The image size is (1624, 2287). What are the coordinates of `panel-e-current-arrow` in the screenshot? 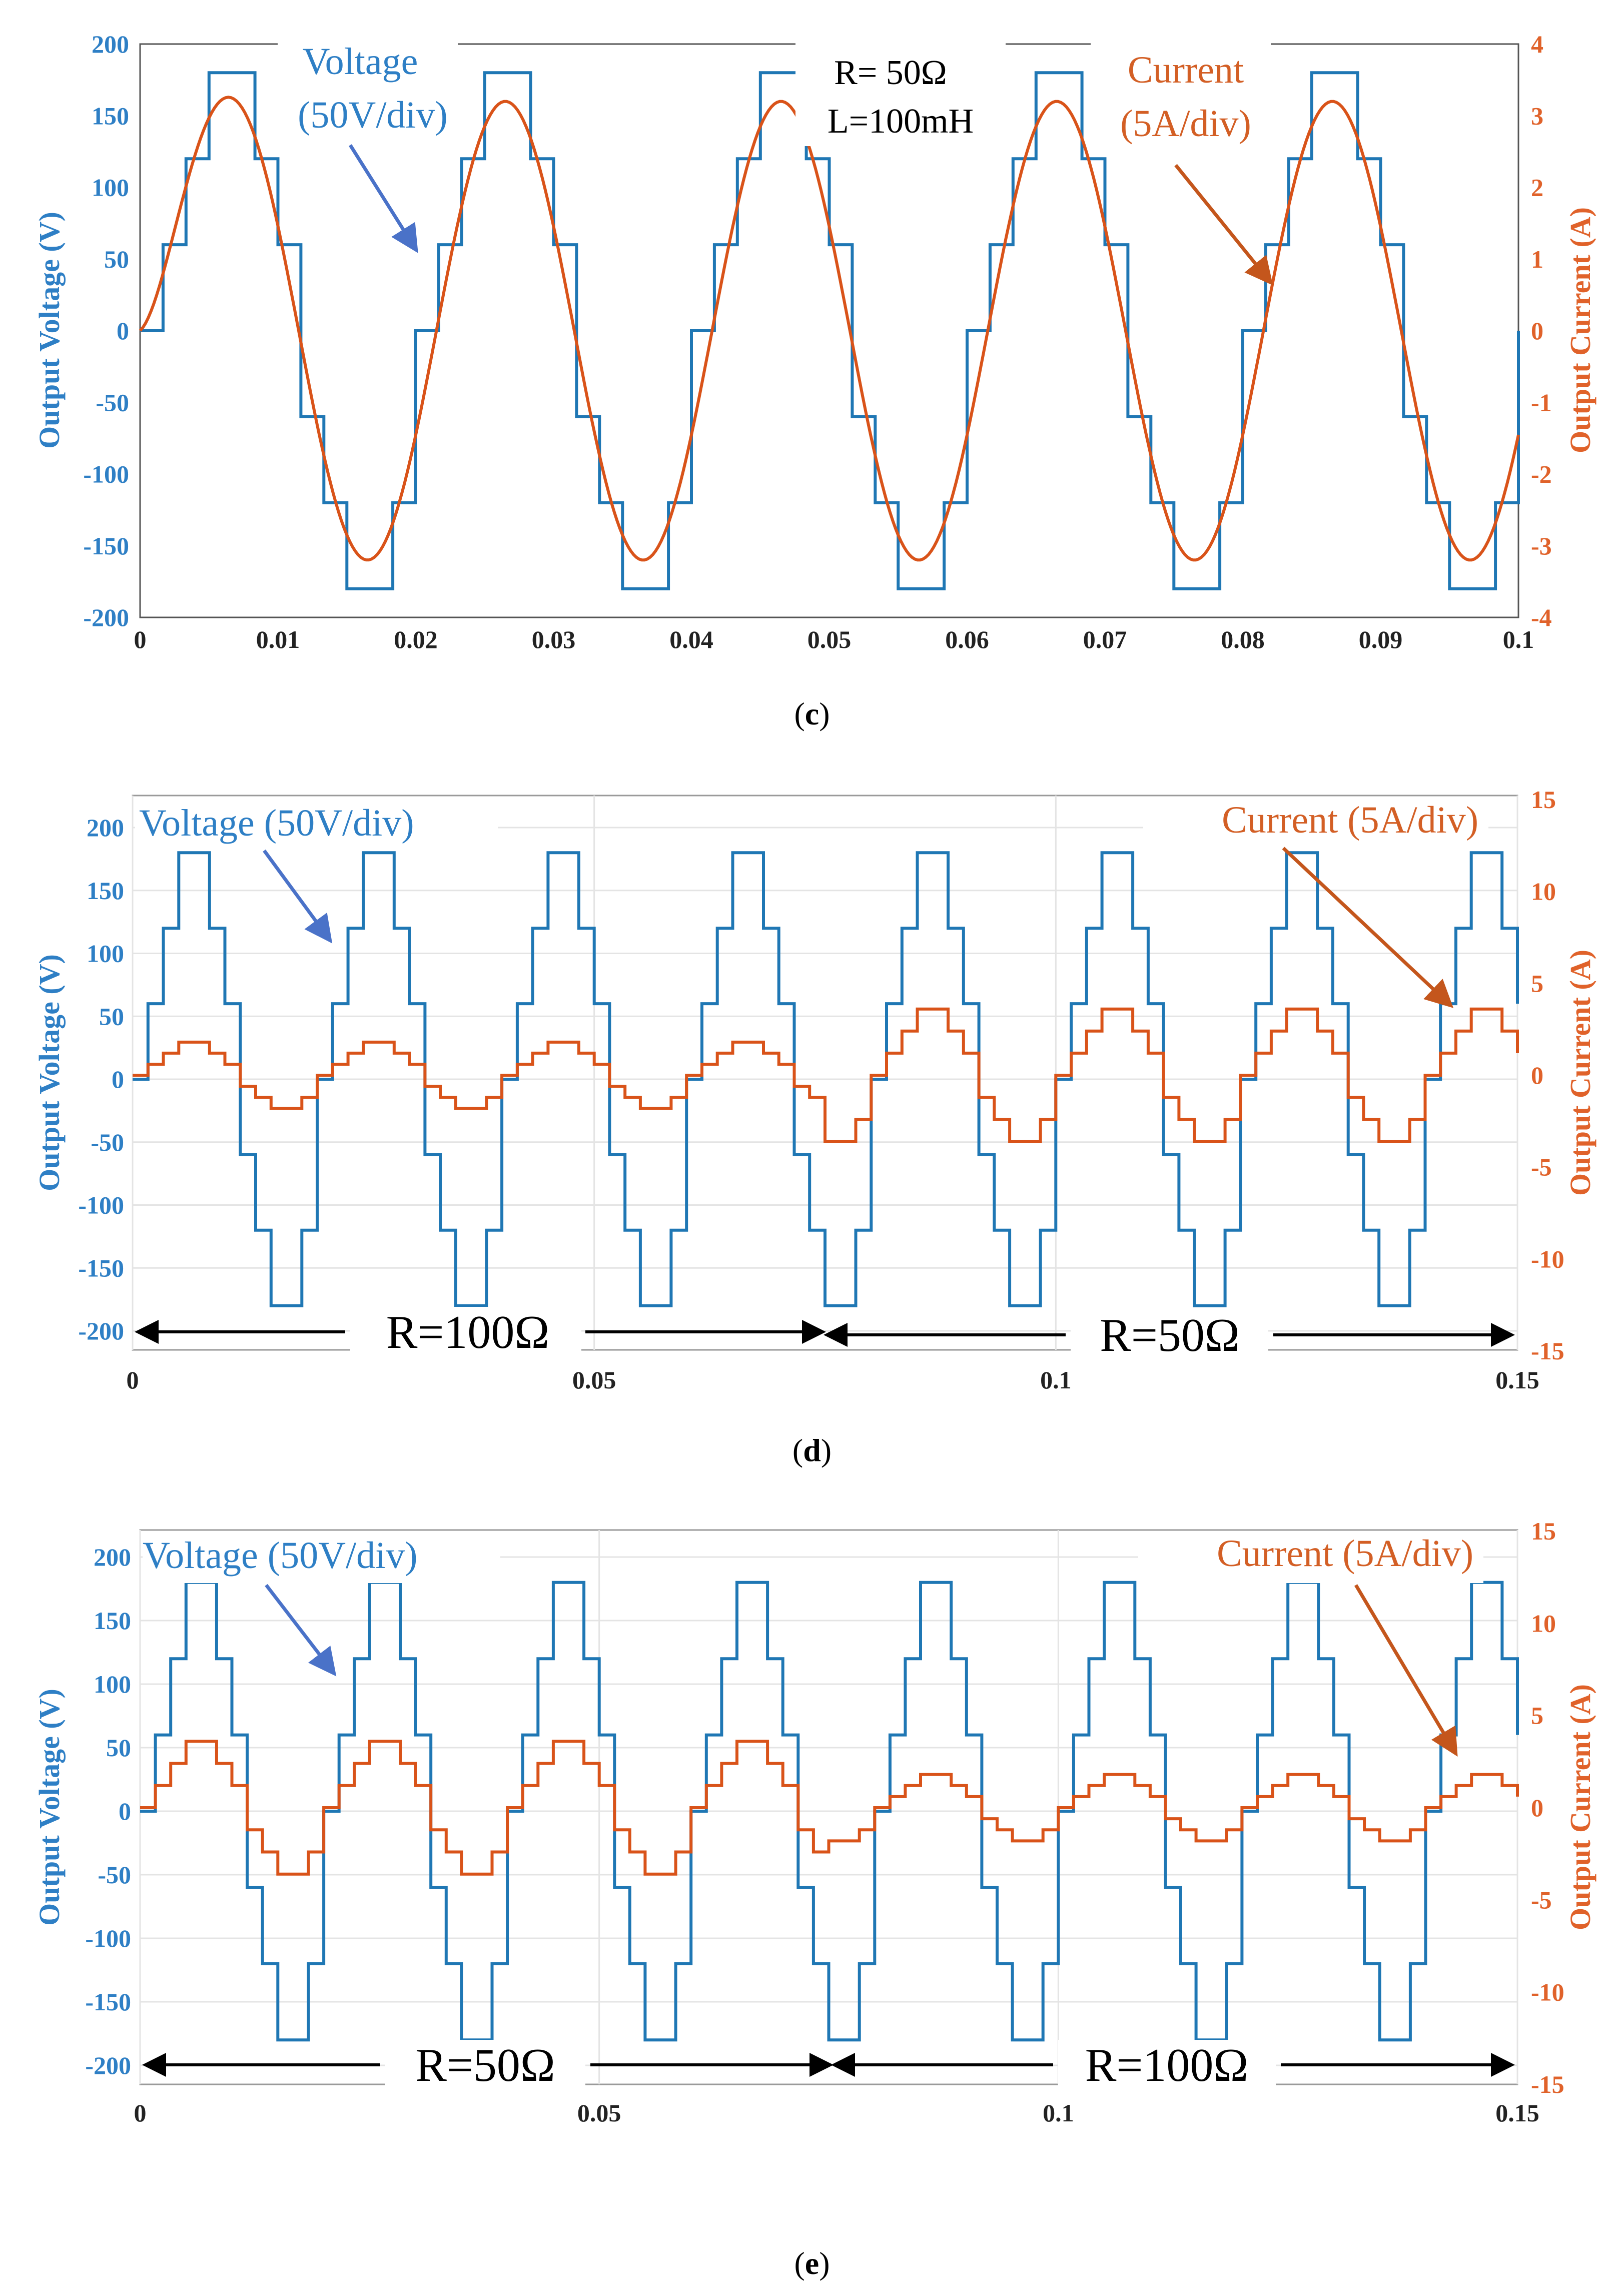 It's located at (1406, 1670).